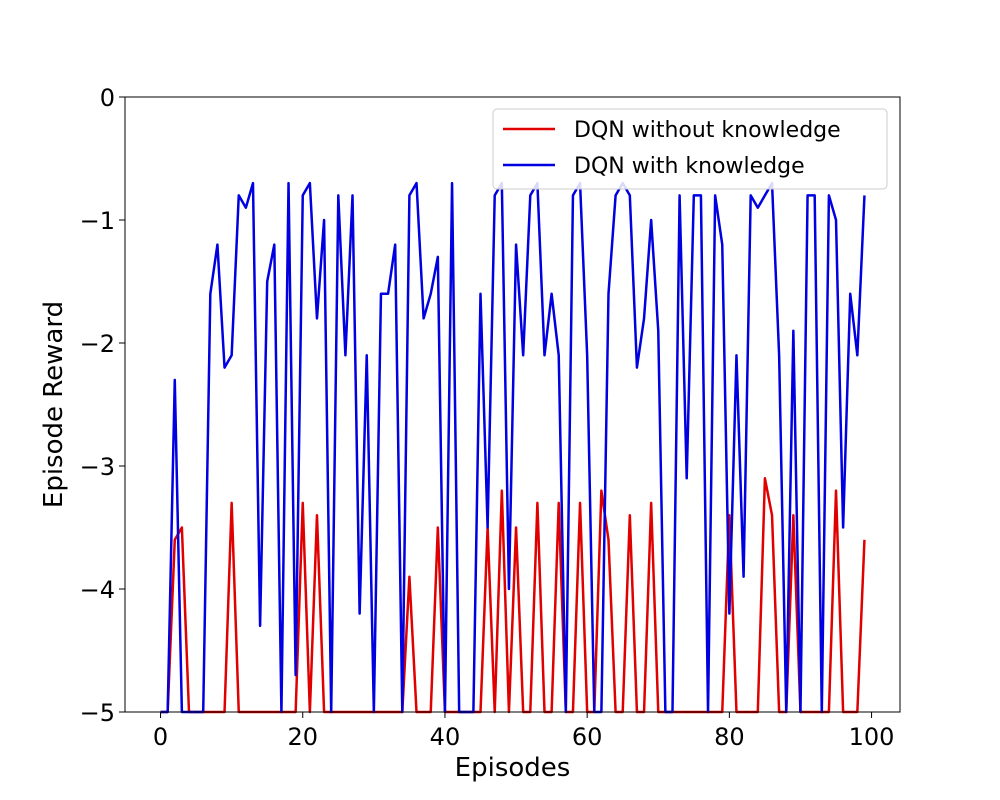  Describe the element at coordinates (97, 713) in the screenshot. I see `y-tick-label: −5` at that location.